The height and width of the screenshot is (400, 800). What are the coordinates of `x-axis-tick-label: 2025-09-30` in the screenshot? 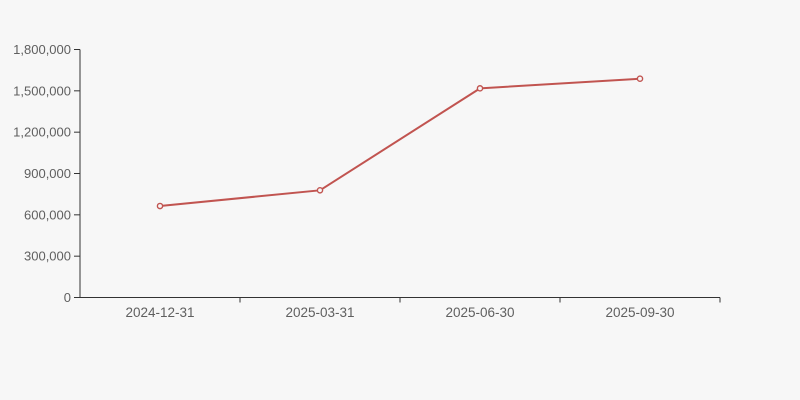 It's located at (639, 312).